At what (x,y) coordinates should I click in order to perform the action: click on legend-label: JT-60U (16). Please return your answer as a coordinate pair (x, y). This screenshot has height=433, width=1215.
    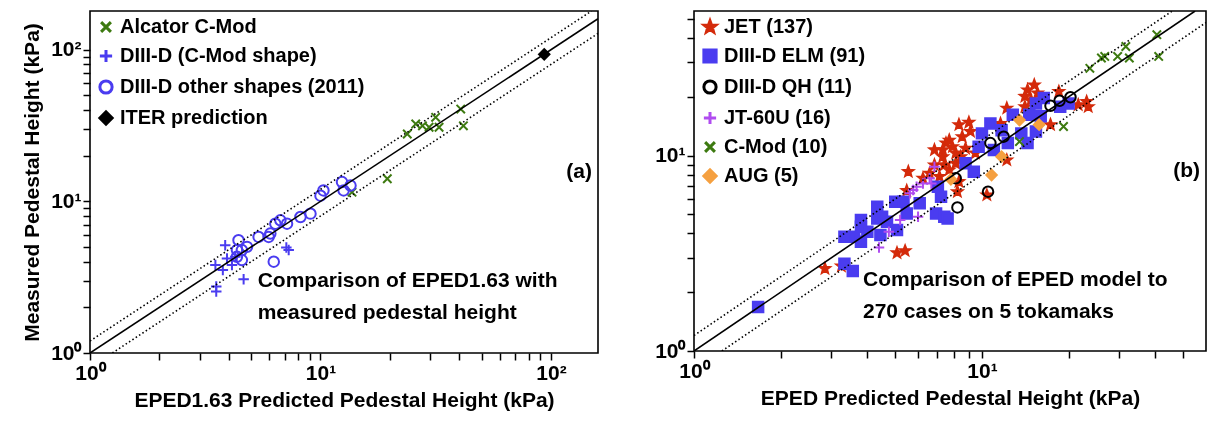
    Looking at the image, I should click on (777, 117).